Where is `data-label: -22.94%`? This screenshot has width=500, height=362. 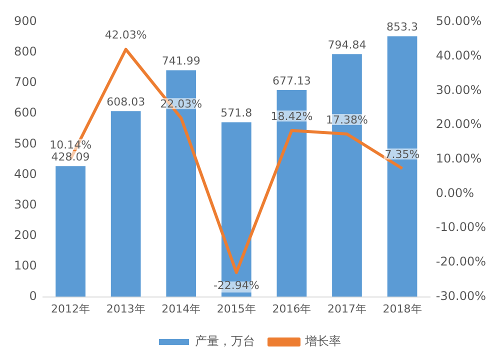
data-label: -22.94% is located at coordinates (236, 285).